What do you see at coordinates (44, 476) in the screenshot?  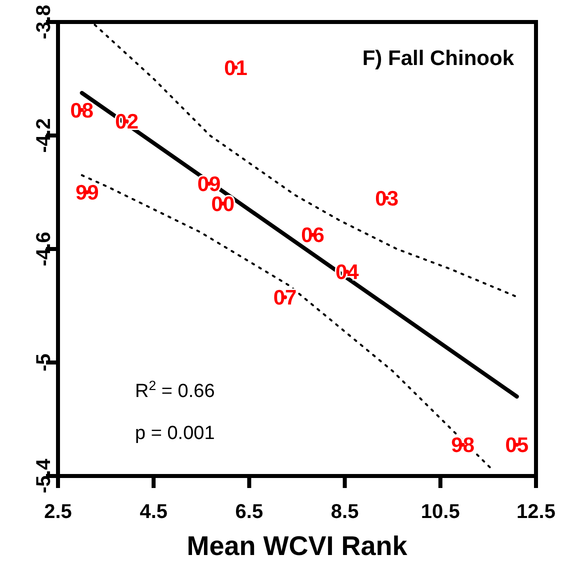 I see `y-tick-label: -5.4` at bounding box center [44, 476].